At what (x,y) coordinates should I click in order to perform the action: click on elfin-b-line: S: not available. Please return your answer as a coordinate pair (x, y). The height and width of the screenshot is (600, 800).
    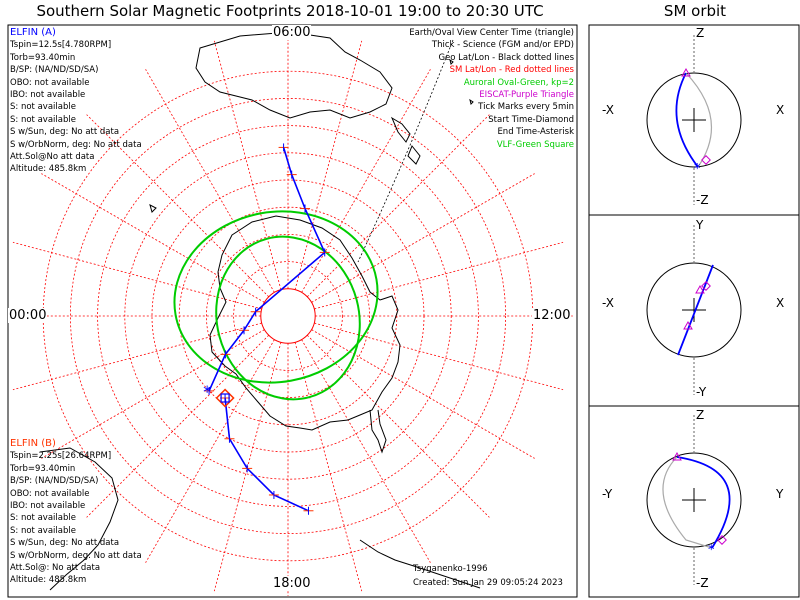
    Looking at the image, I should click on (43, 530).